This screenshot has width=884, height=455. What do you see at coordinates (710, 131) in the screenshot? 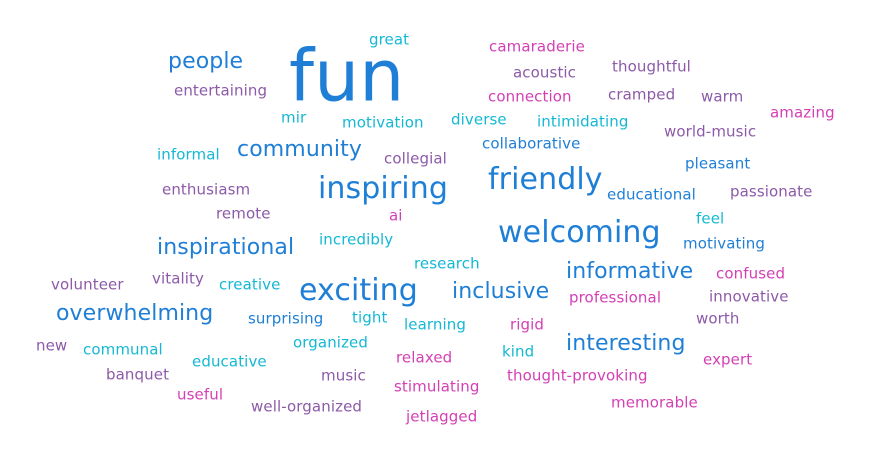
I see `word-world-music: world-music` at bounding box center [710, 131].